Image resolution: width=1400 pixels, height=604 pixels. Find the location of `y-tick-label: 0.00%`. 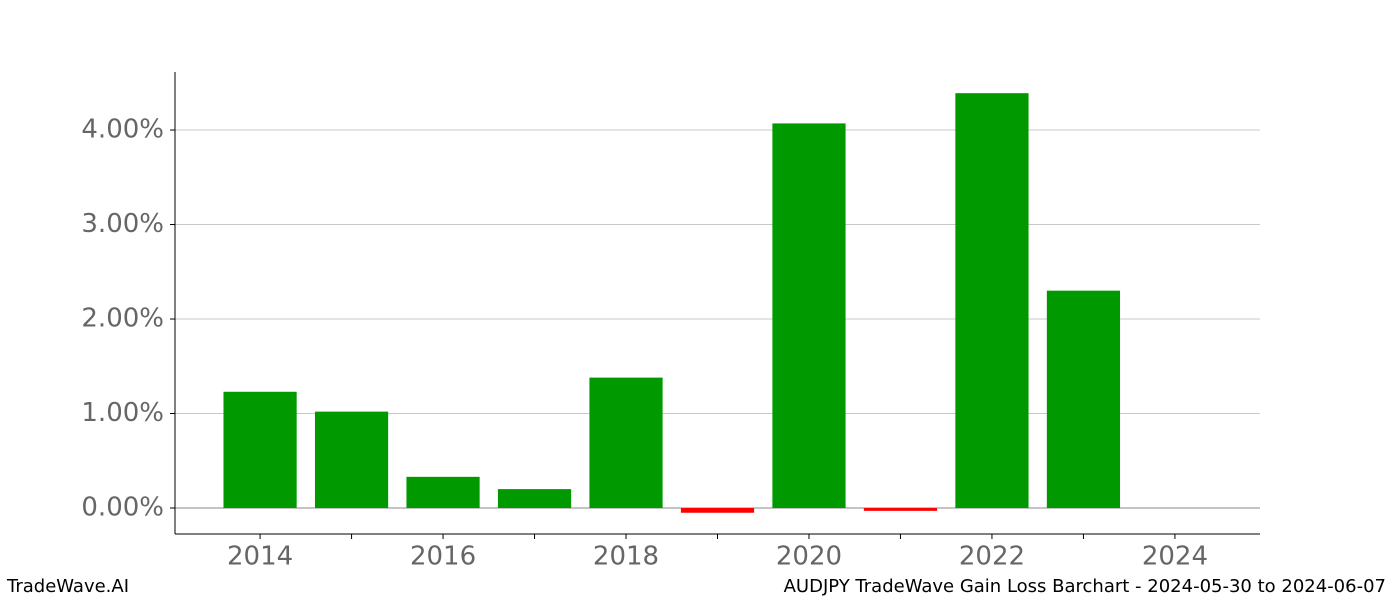

y-tick-label: 0.00% is located at coordinates (122, 508).